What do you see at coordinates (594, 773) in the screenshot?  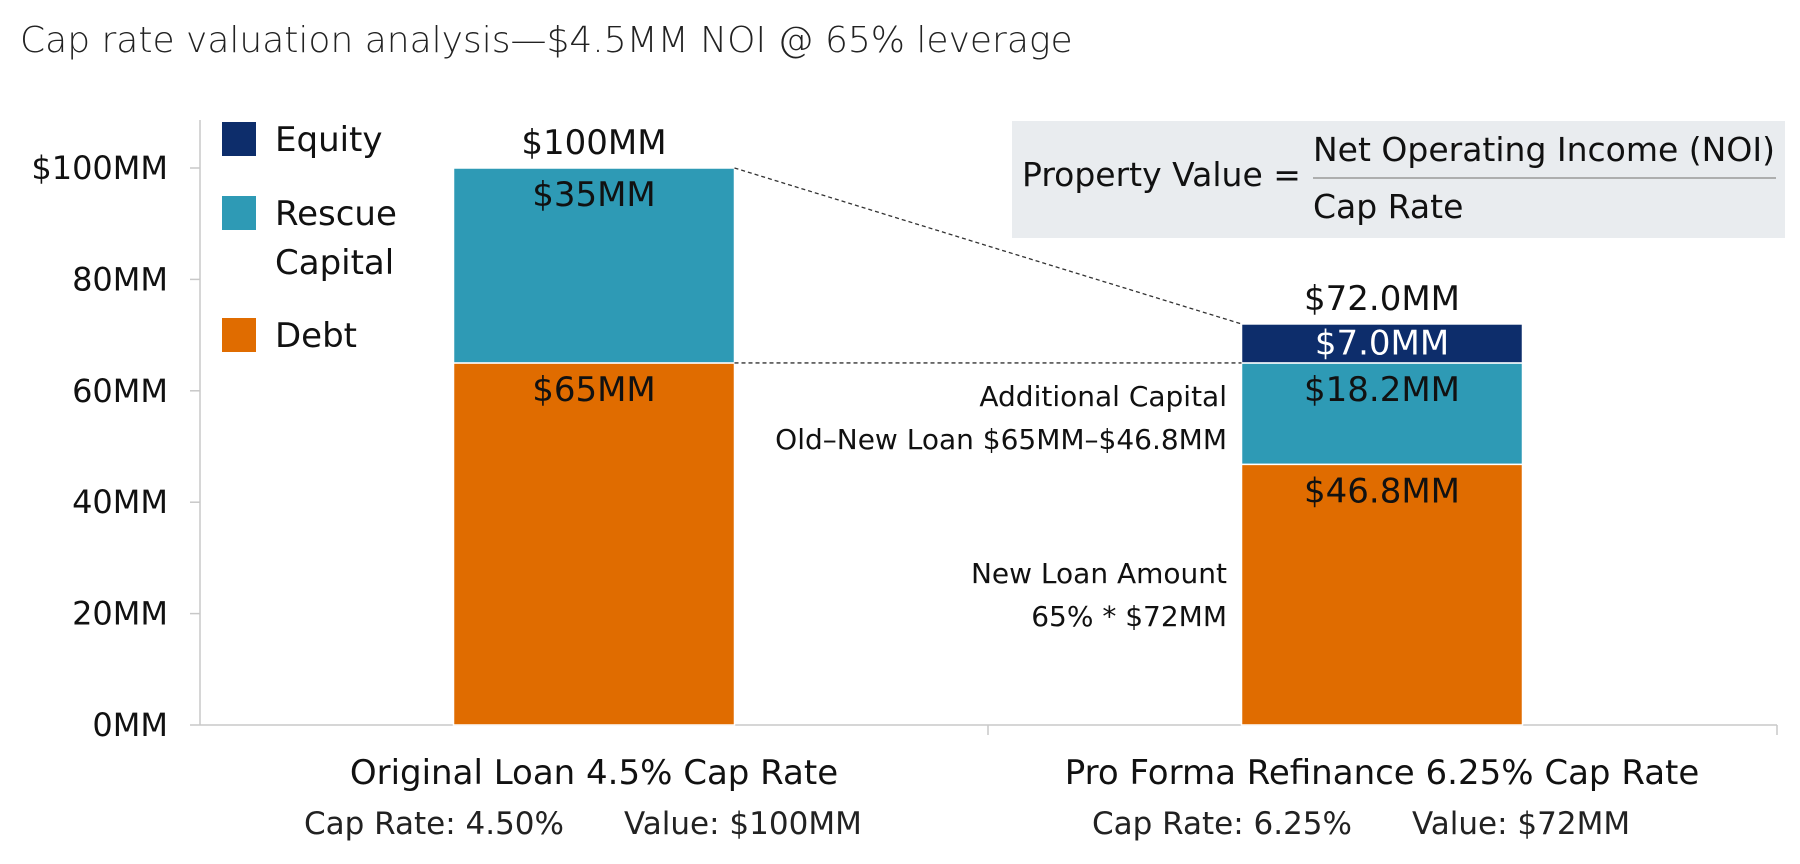 I see `category-label: Original Loan 4.5% Cap Rate` at bounding box center [594, 773].